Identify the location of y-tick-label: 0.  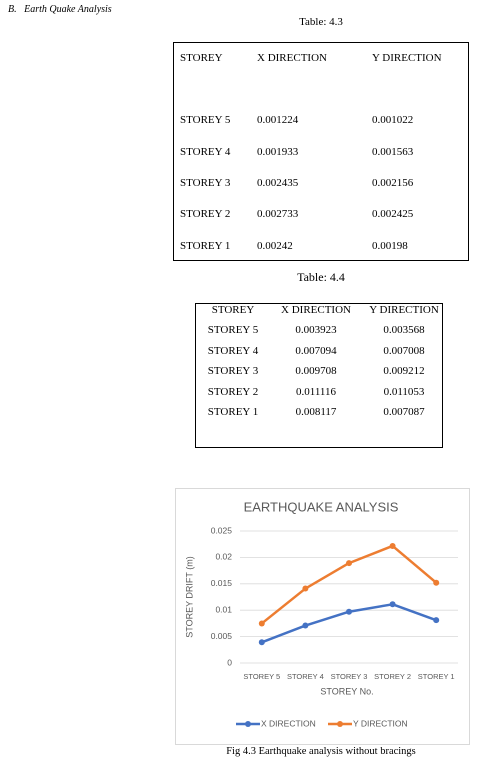
(229, 662).